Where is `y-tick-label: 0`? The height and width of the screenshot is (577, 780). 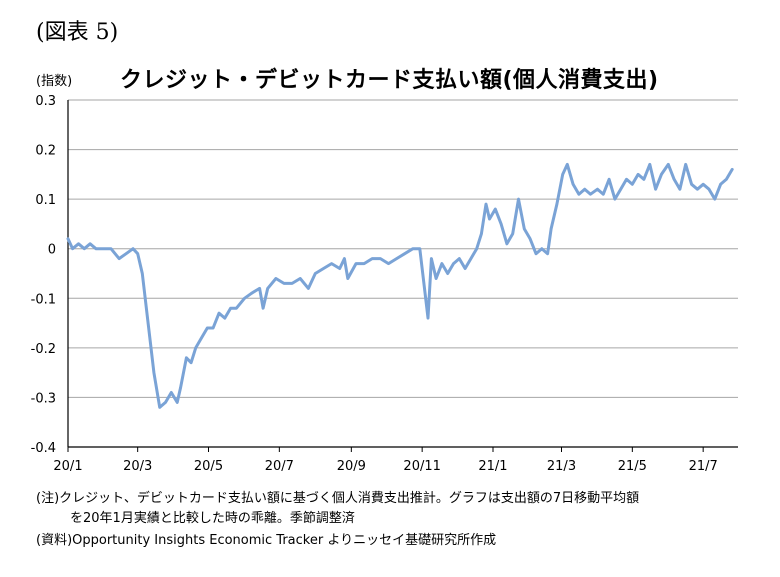 y-tick-label: 0 is located at coordinates (52, 250).